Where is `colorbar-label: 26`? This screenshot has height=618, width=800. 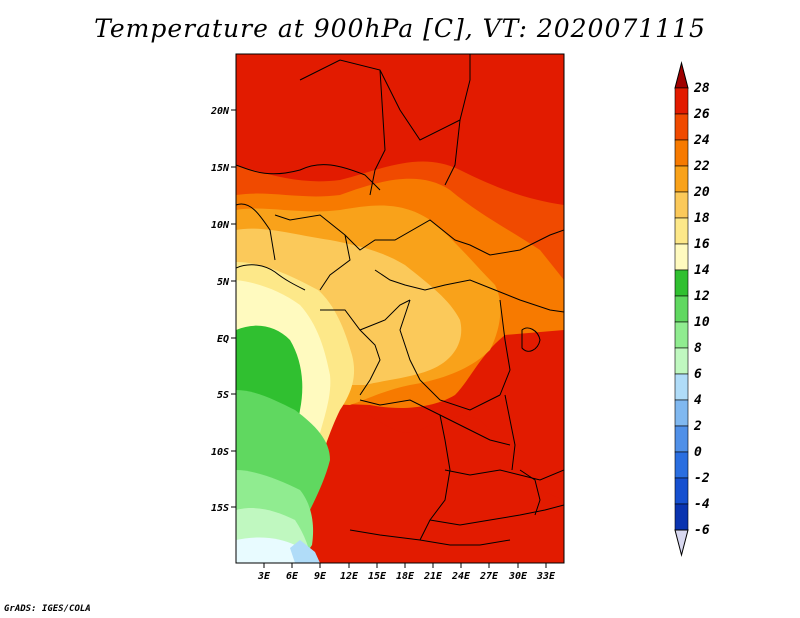
colorbar-label: 26 is located at coordinates (701, 114).